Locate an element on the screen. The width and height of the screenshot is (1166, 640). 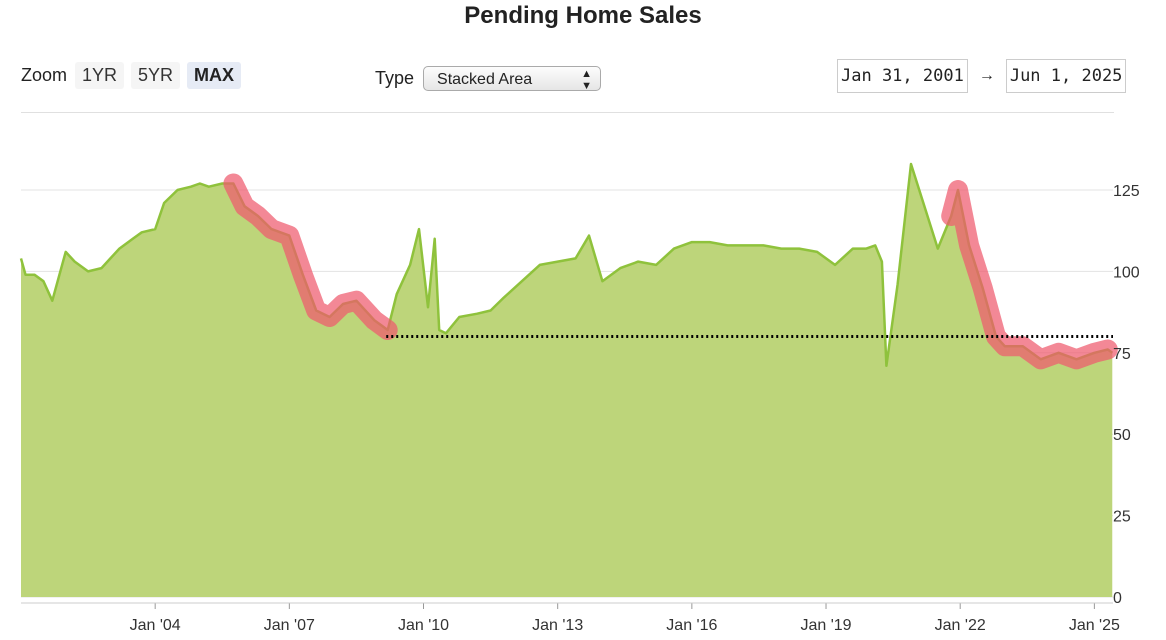
zoom-controls: Zoom 1YR 5YR MAX is located at coordinates (134, 75).